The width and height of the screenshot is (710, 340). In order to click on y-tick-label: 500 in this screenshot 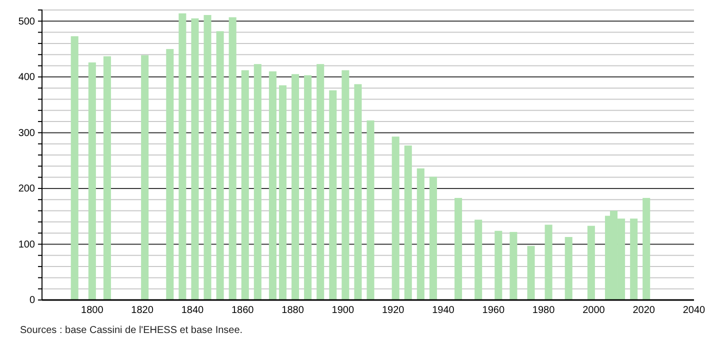, I will do `click(27, 22)`.